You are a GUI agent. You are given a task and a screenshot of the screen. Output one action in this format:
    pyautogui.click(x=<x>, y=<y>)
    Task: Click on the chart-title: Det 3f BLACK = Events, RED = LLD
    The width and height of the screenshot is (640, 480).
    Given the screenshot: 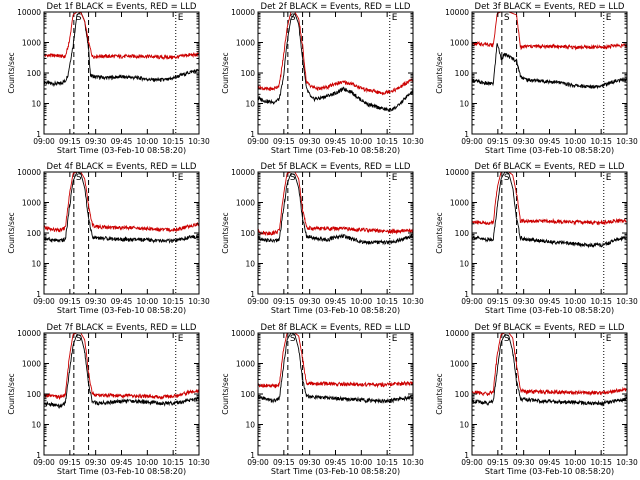 What is the action you would take?
    pyautogui.click(x=550, y=7)
    